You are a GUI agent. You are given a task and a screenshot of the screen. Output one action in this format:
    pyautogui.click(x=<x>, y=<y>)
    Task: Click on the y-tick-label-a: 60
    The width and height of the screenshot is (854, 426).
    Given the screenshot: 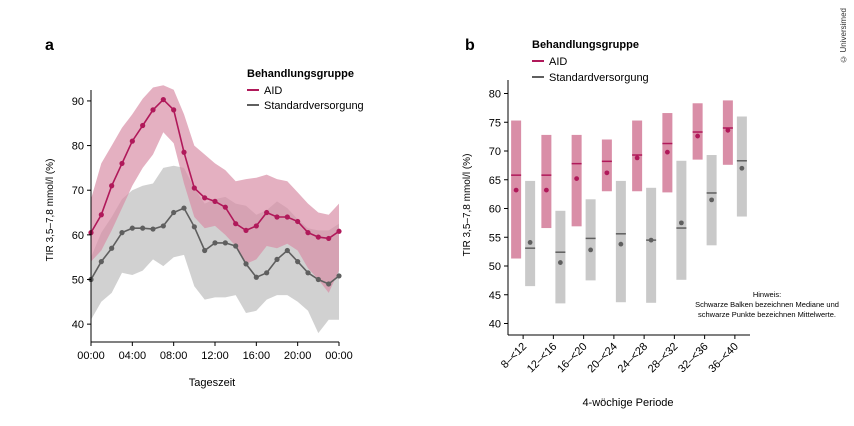 What is the action you would take?
    pyautogui.click(x=78, y=236)
    